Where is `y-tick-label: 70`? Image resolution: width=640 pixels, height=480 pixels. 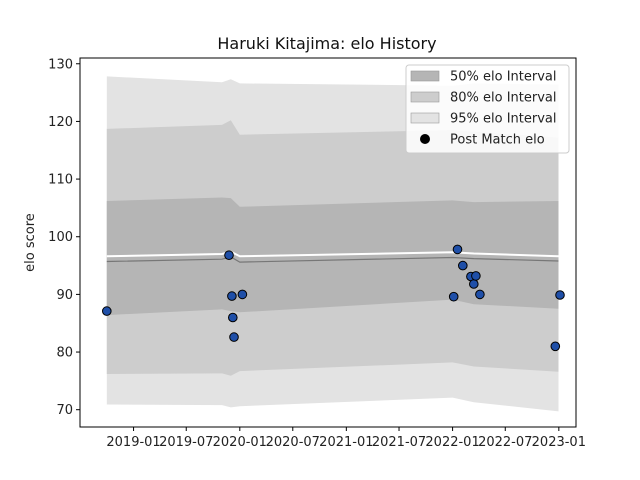
y-tick-label: 70 is located at coordinates (64, 410).